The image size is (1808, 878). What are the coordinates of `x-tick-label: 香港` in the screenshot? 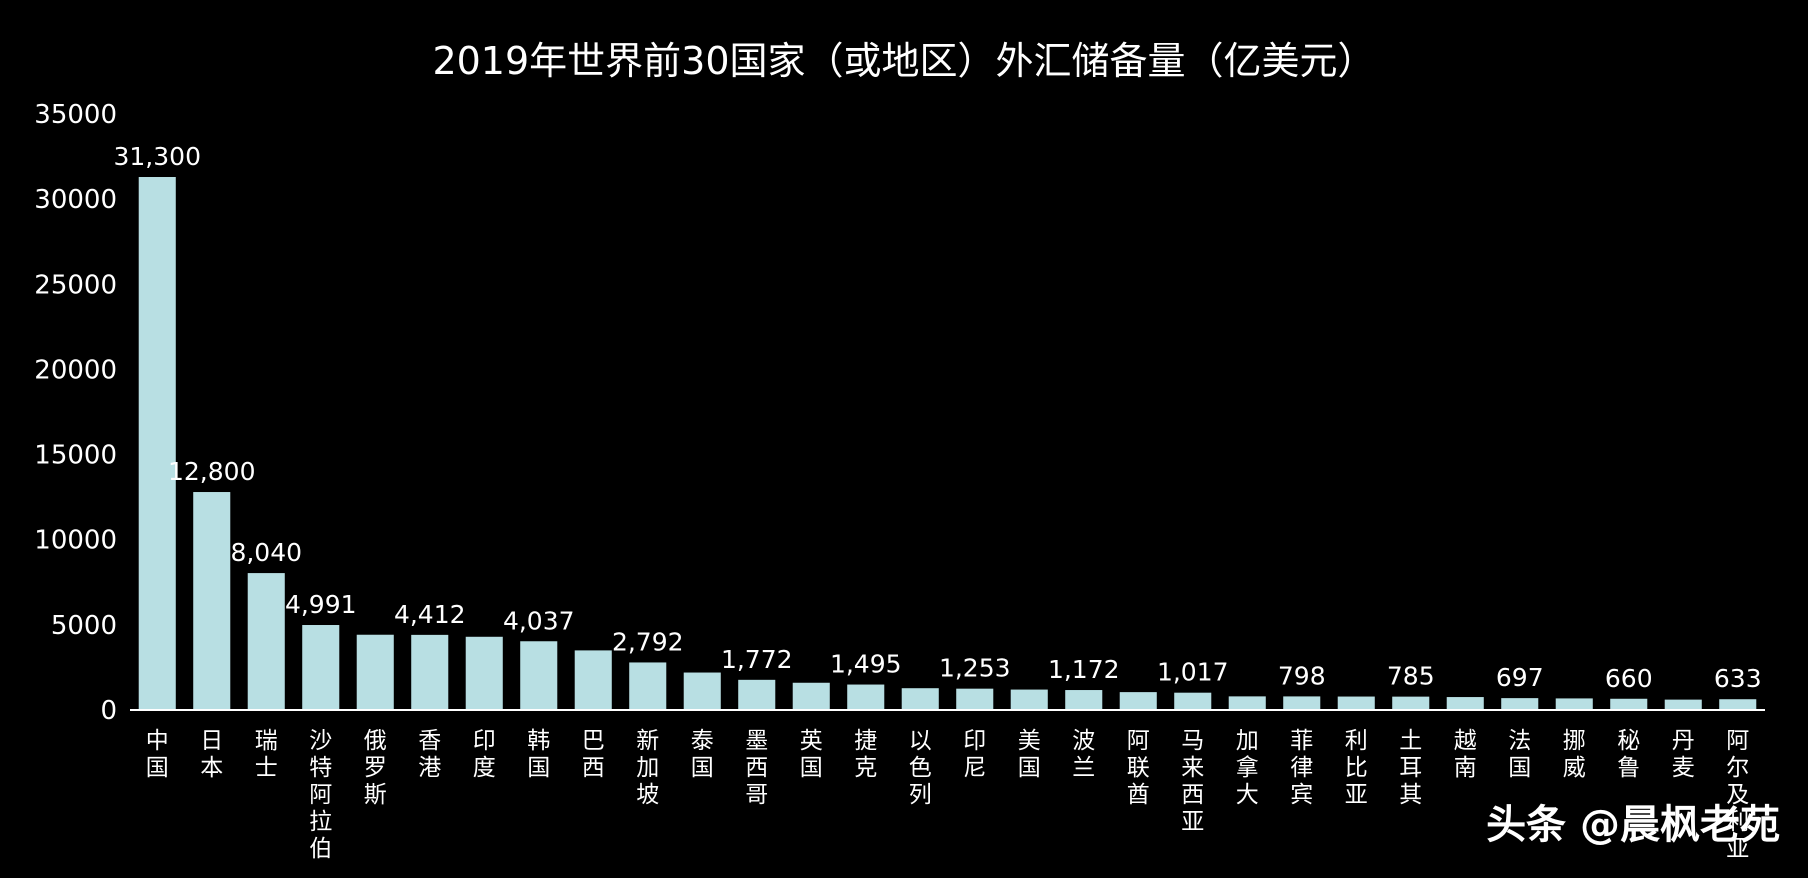 It's located at (429, 754).